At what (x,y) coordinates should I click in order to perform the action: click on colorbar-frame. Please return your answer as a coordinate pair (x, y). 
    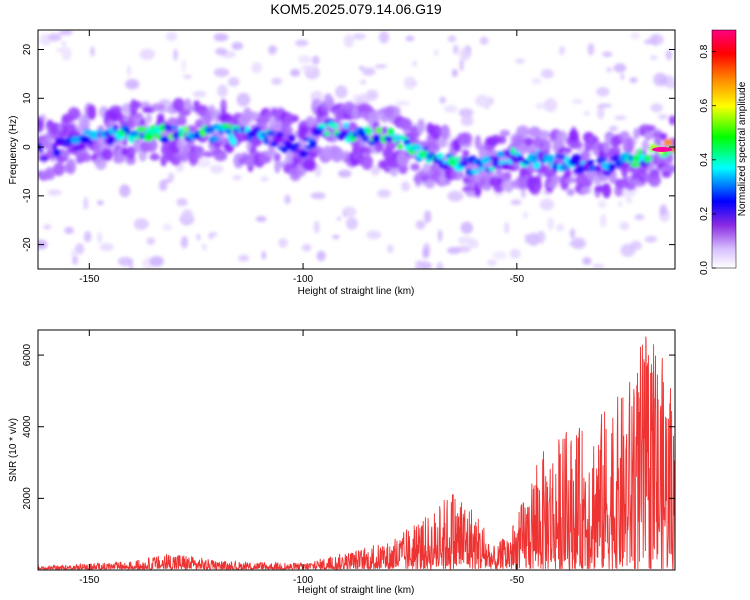
    Looking at the image, I should click on (724, 149).